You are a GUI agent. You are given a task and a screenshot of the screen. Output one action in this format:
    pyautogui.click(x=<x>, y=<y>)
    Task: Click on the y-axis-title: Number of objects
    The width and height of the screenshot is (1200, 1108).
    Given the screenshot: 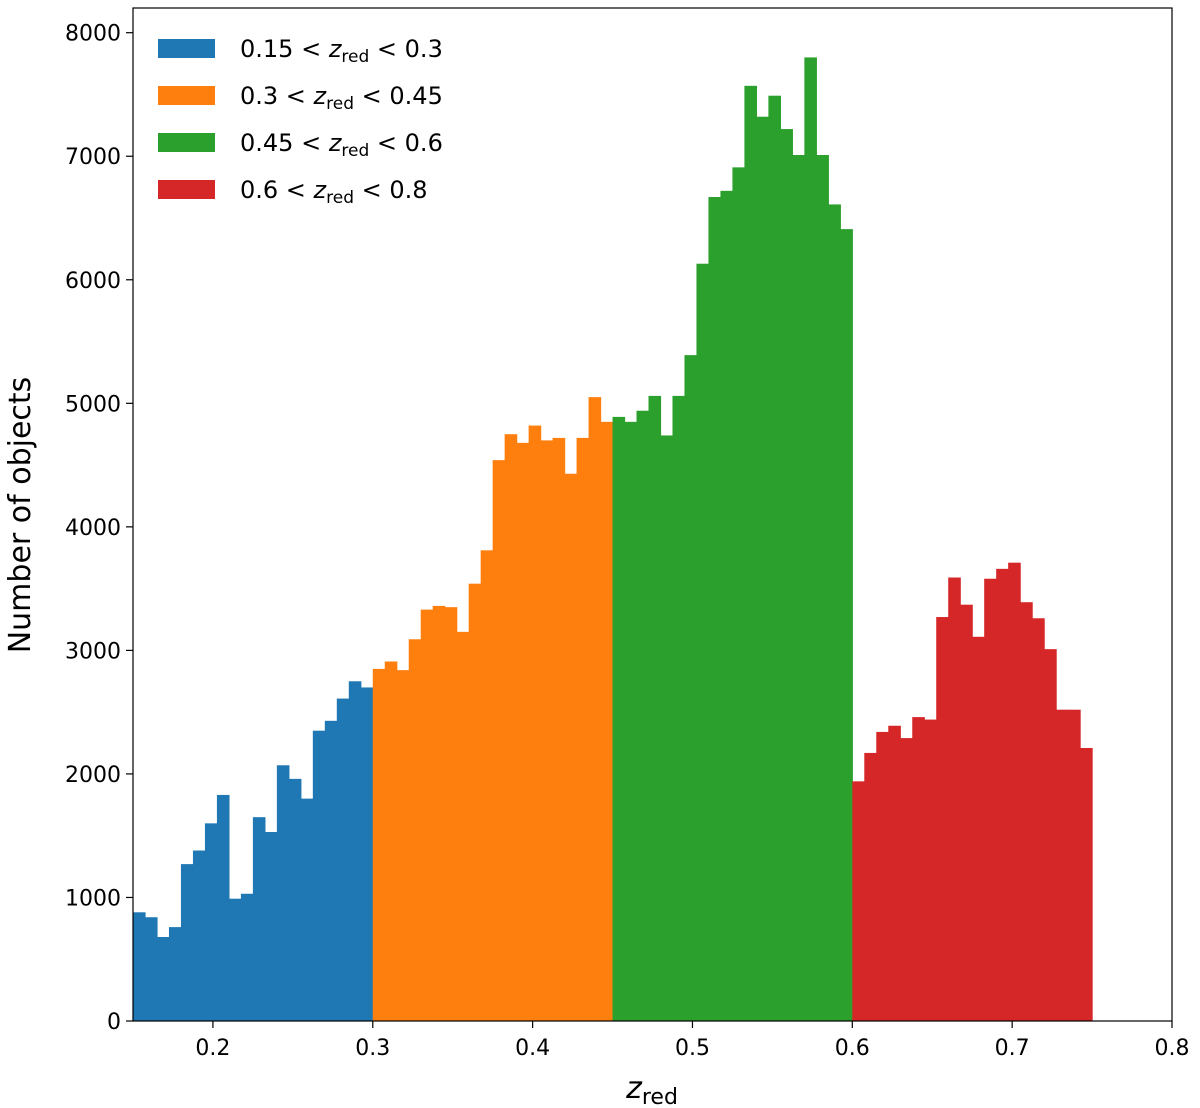 What is the action you would take?
    pyautogui.click(x=20, y=515)
    